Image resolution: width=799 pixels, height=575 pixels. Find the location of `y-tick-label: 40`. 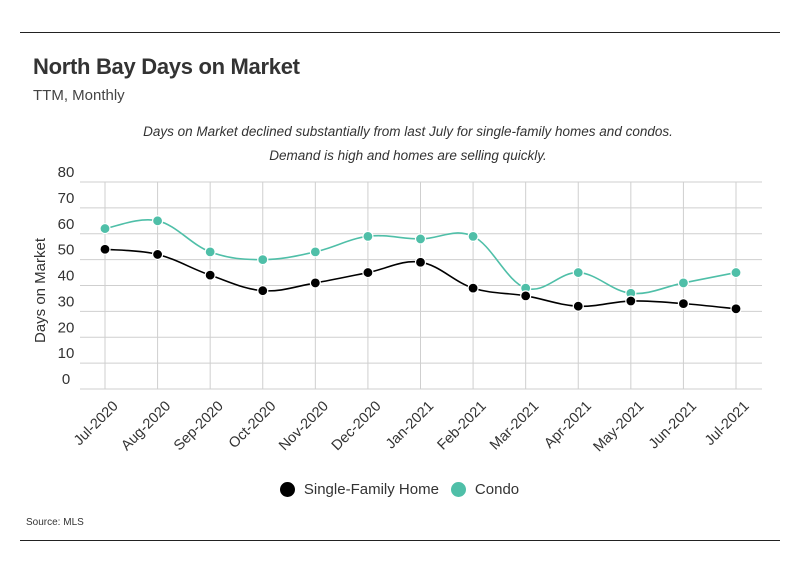

y-tick-label: 40 is located at coordinates (66, 276).